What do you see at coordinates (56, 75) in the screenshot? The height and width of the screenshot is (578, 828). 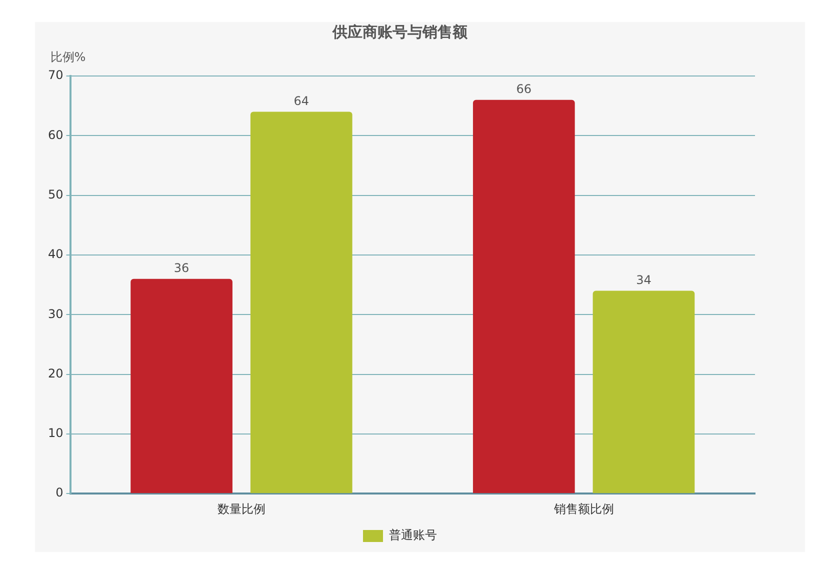 I see `y-tick-label: 70` at bounding box center [56, 75].